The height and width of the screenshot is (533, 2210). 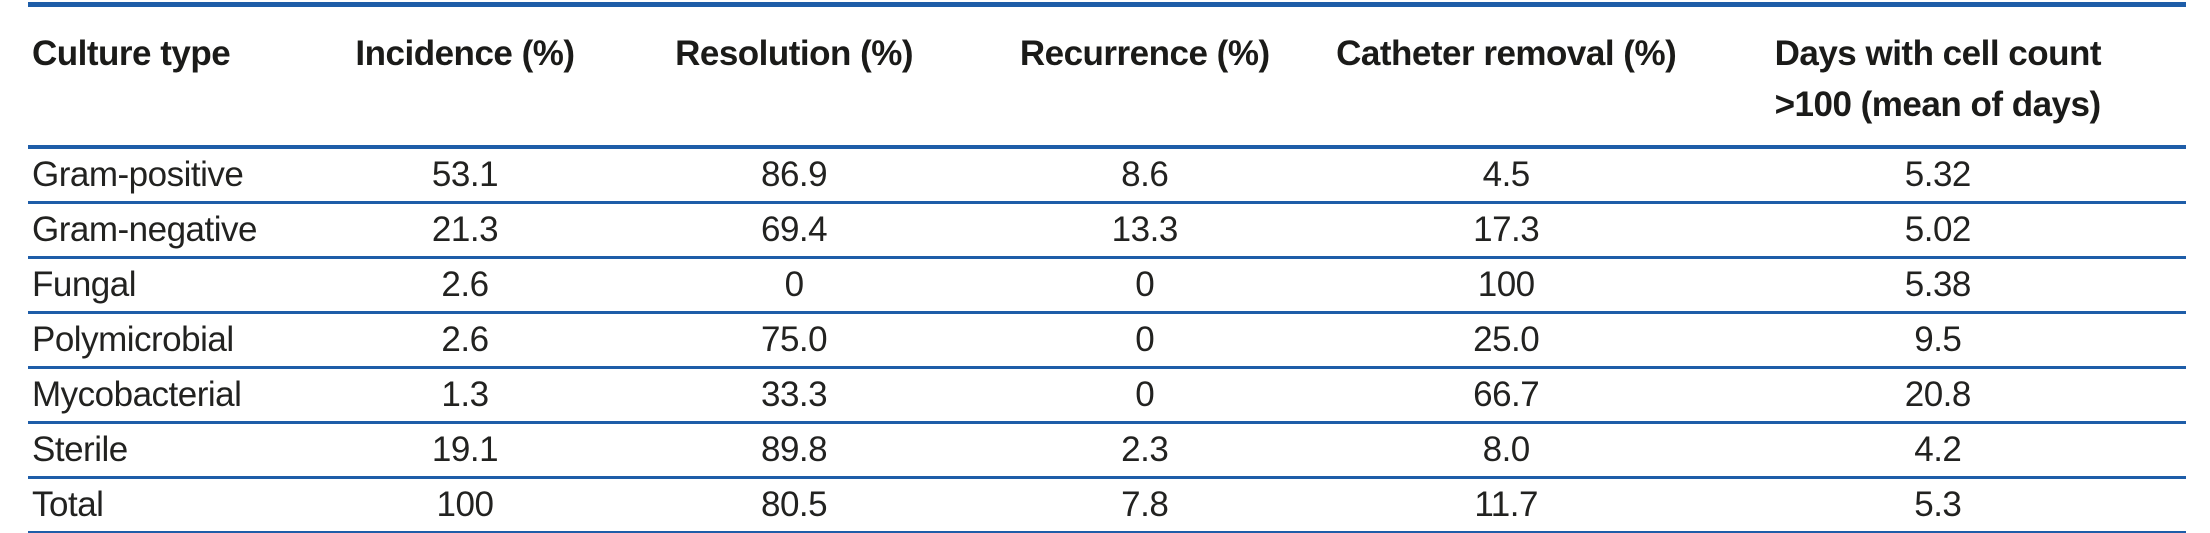 What do you see at coordinates (1938, 80) in the screenshot?
I see `column-header-days-cell-count-text: Days with cell count >100 (mean of days)` at bounding box center [1938, 80].